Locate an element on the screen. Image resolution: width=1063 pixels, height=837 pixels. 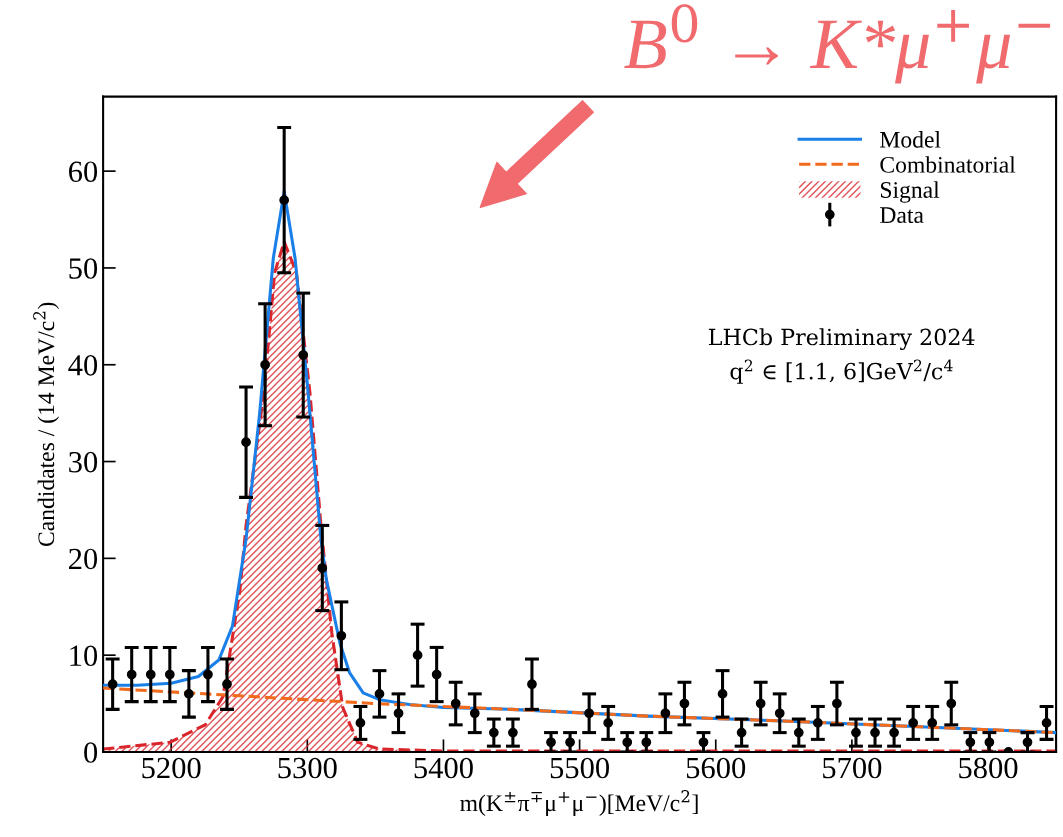
legend-label: Model is located at coordinates (910, 139).